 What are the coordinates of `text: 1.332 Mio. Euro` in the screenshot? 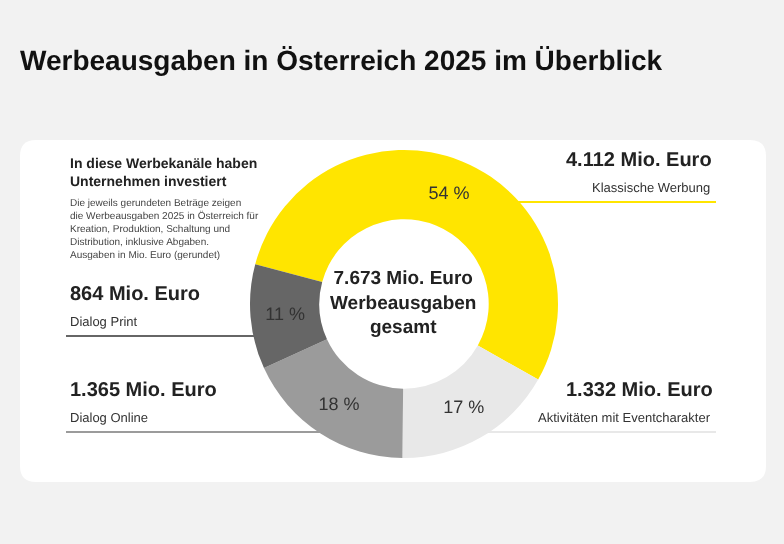 It's located at (639, 391).